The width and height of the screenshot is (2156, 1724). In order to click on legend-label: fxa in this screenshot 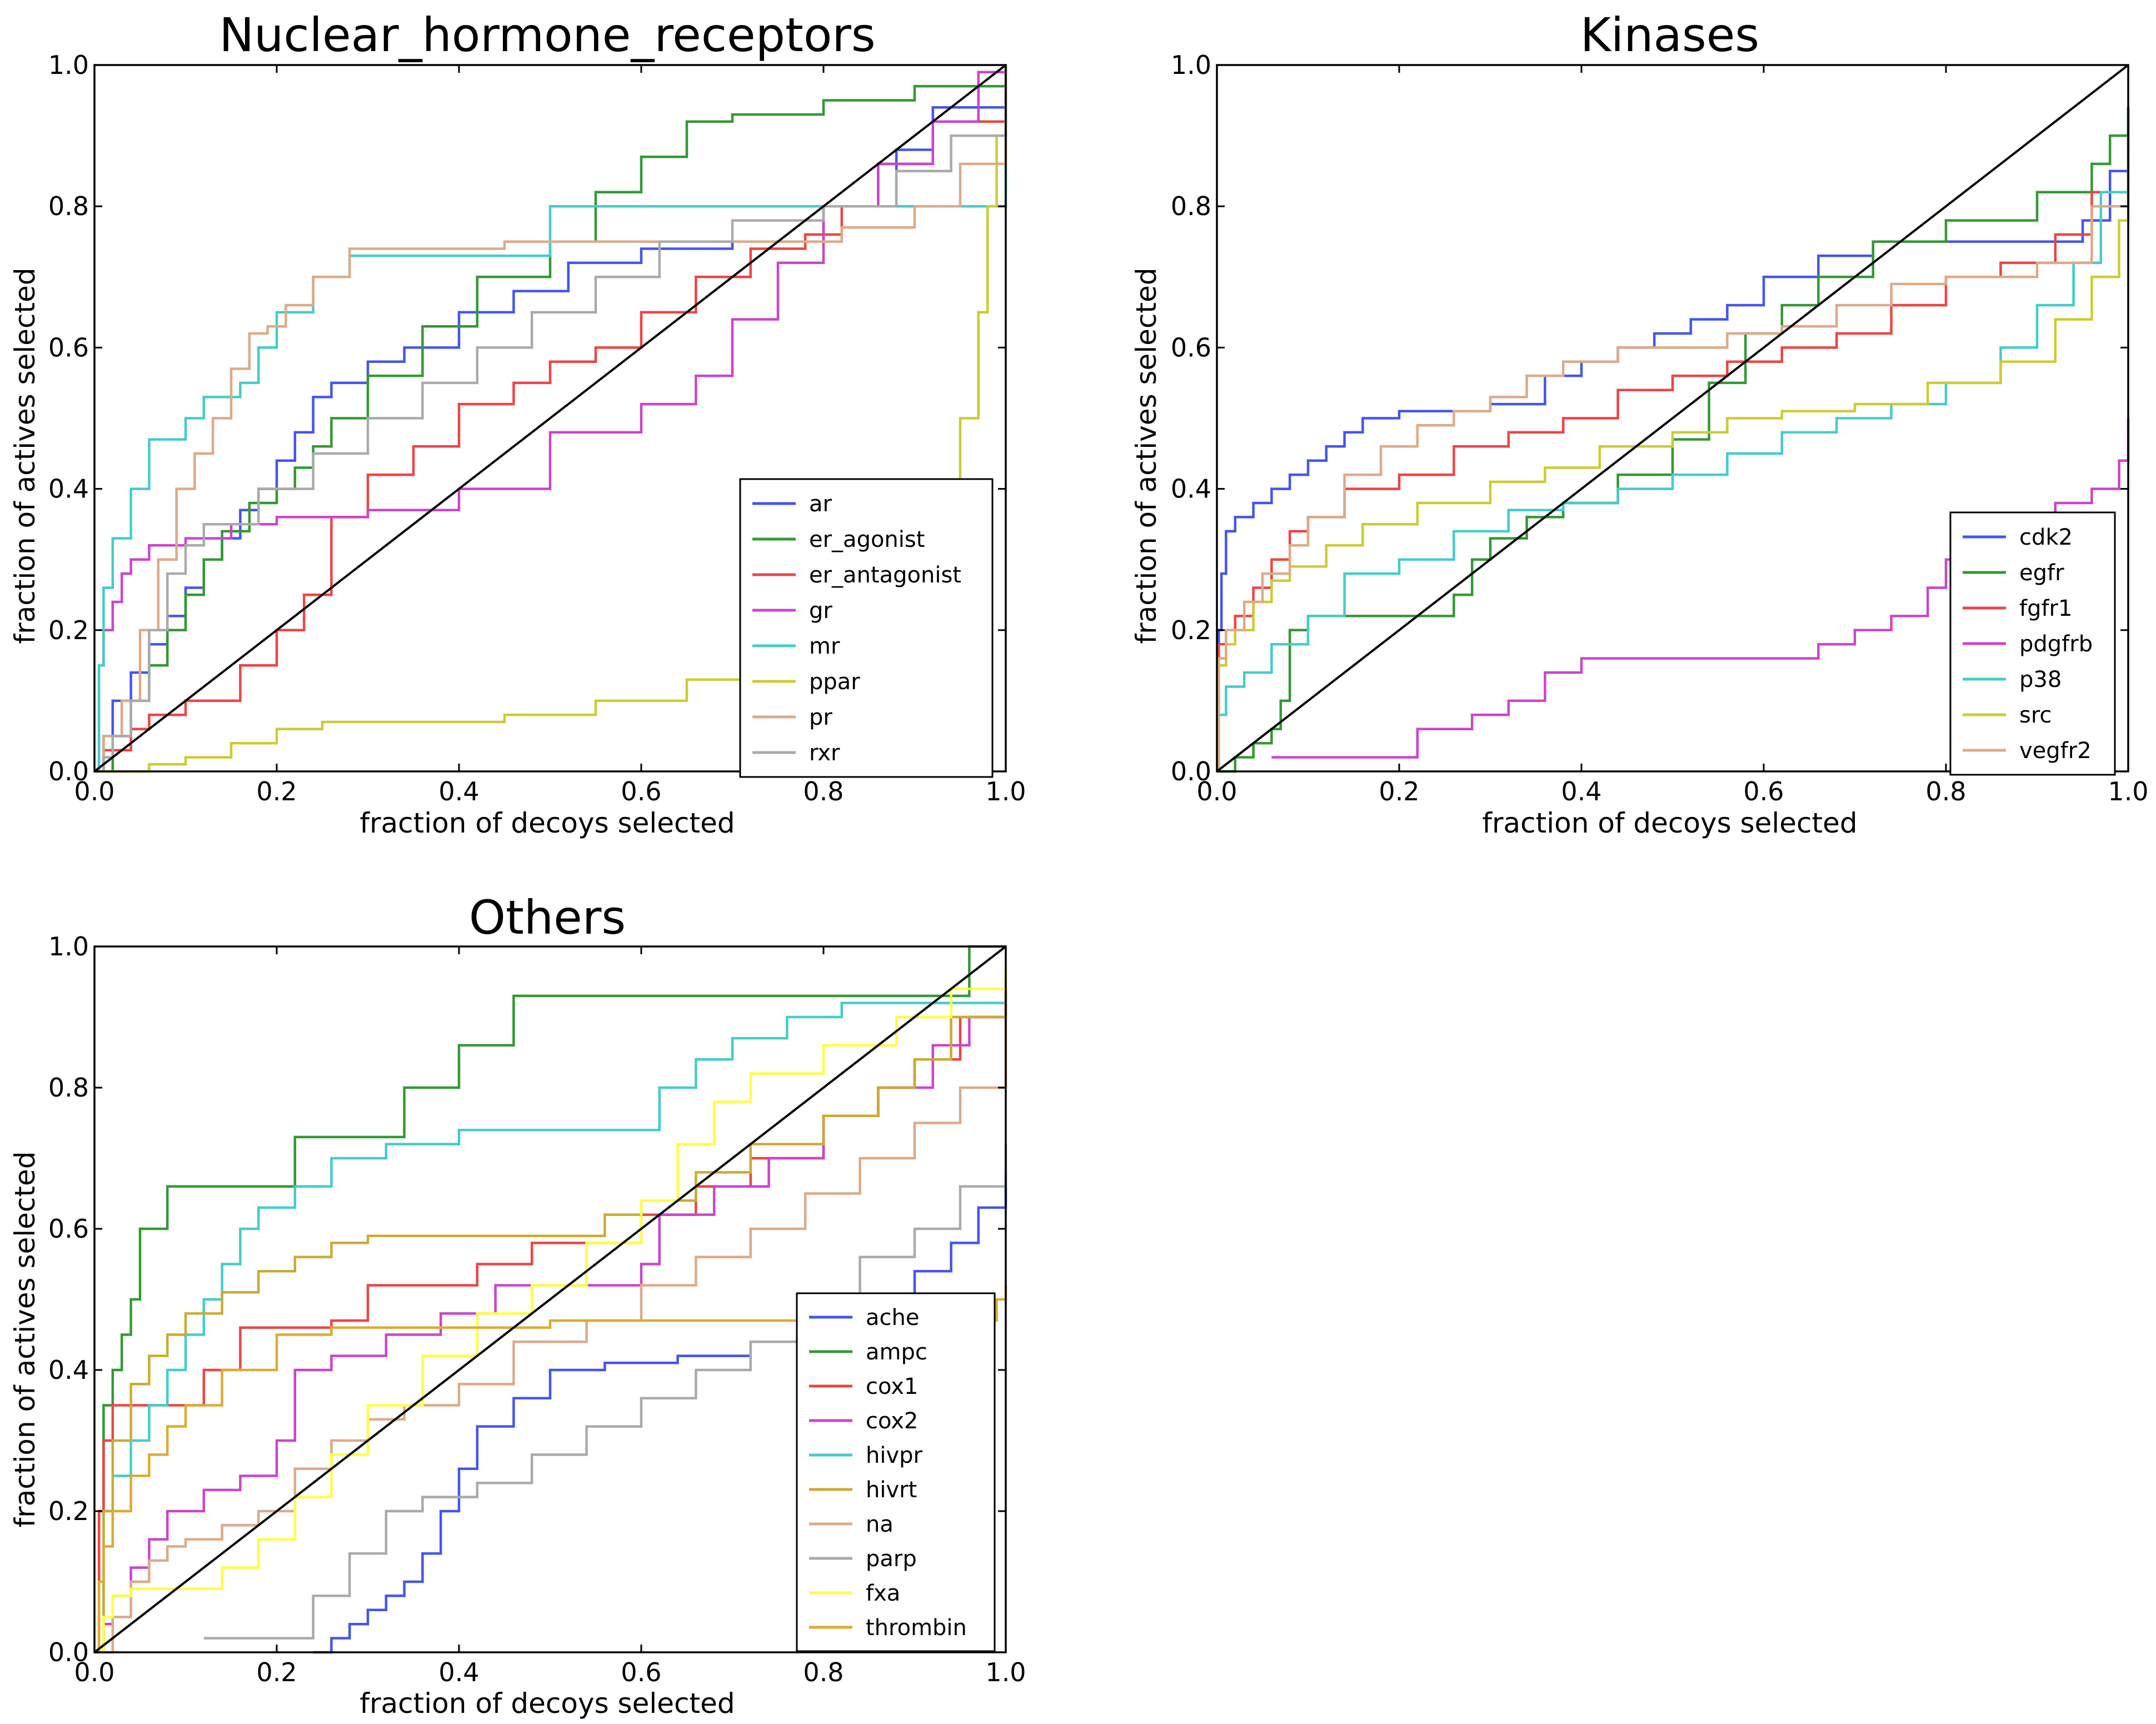, I will do `click(883, 1593)`.